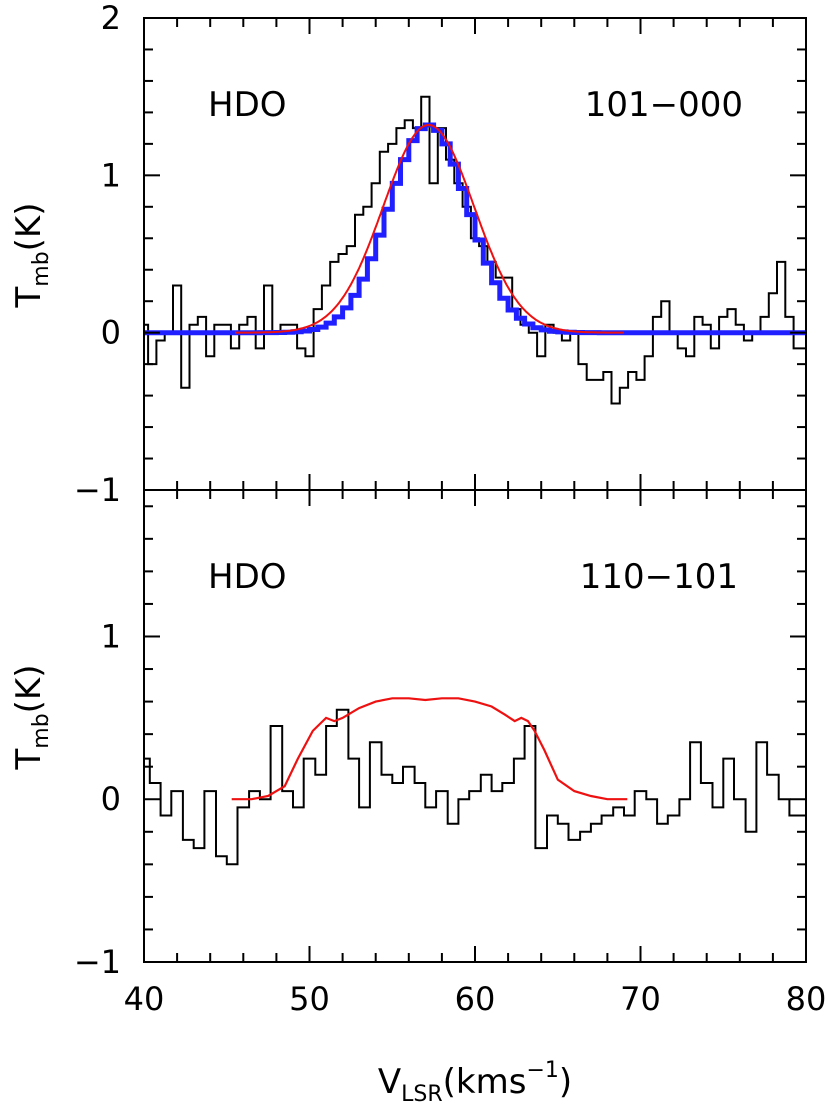 This screenshot has width=830, height=1110. Describe the element at coordinates (640, 999) in the screenshot. I see `x-tick-label: 70` at that location.